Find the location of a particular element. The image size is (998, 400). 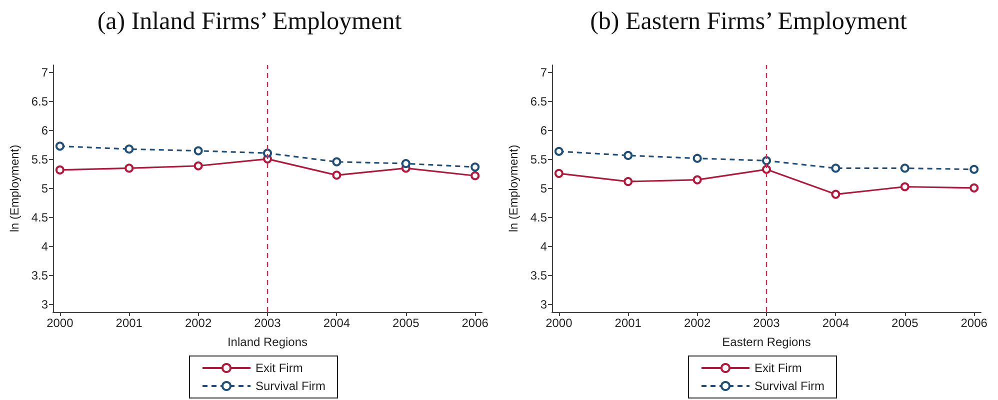

chart-title: (b) Eastern Firms’ Employment is located at coordinates (748, 21).